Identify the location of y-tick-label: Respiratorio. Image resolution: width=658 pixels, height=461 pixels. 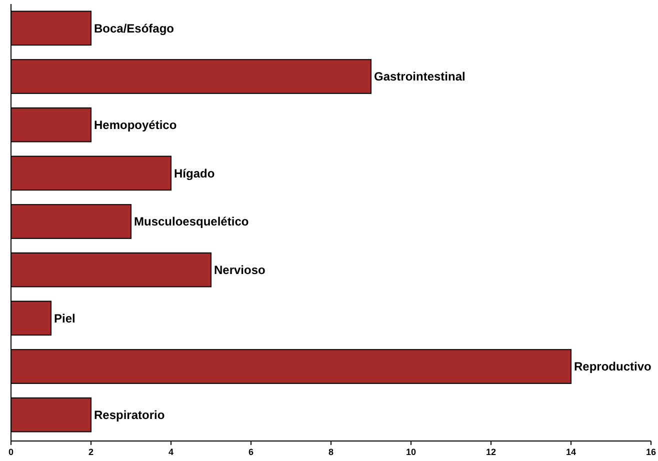
(129, 415).